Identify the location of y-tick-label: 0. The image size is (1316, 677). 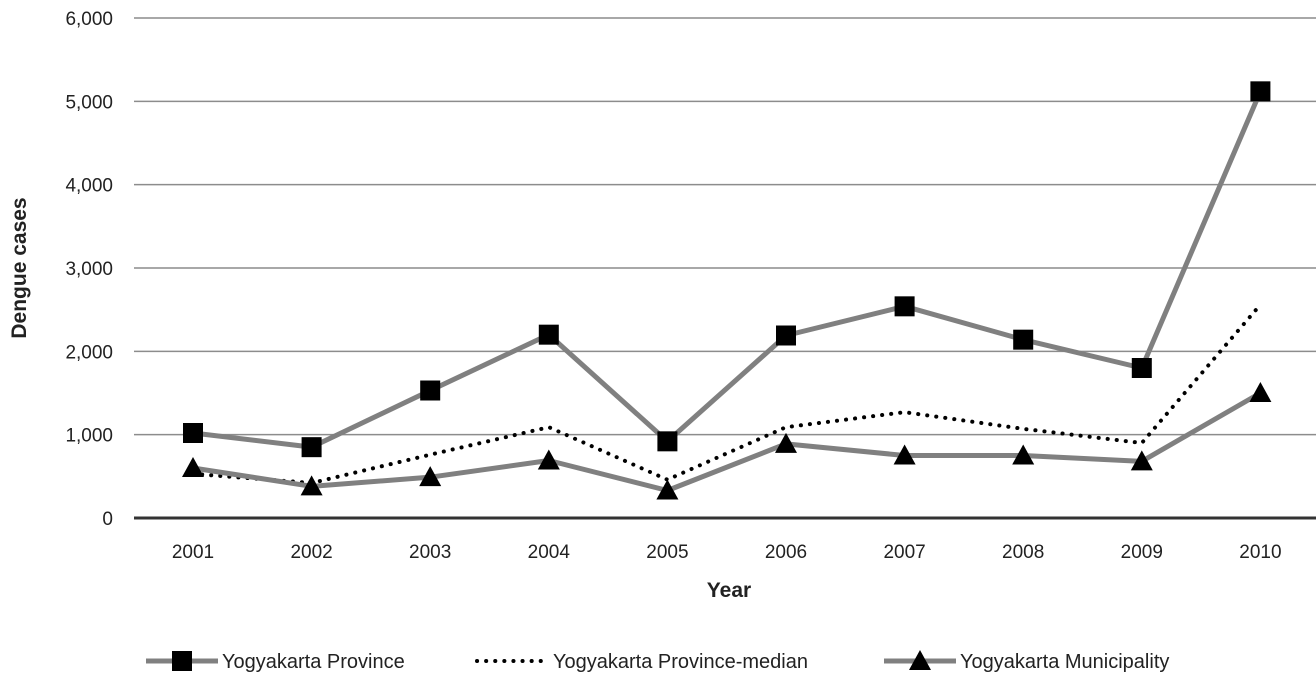
(107, 519).